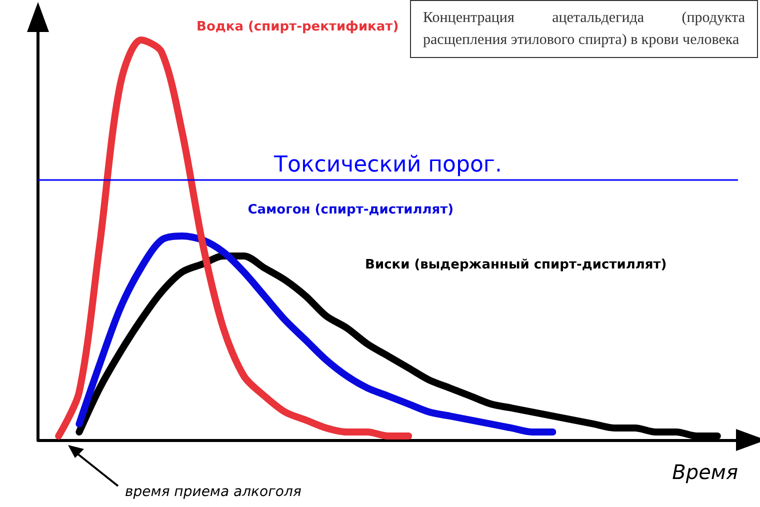 The height and width of the screenshot is (507, 760). Describe the element at coordinates (387, 165) in the screenshot. I see `ref-line-label: Токсический порог.` at that location.